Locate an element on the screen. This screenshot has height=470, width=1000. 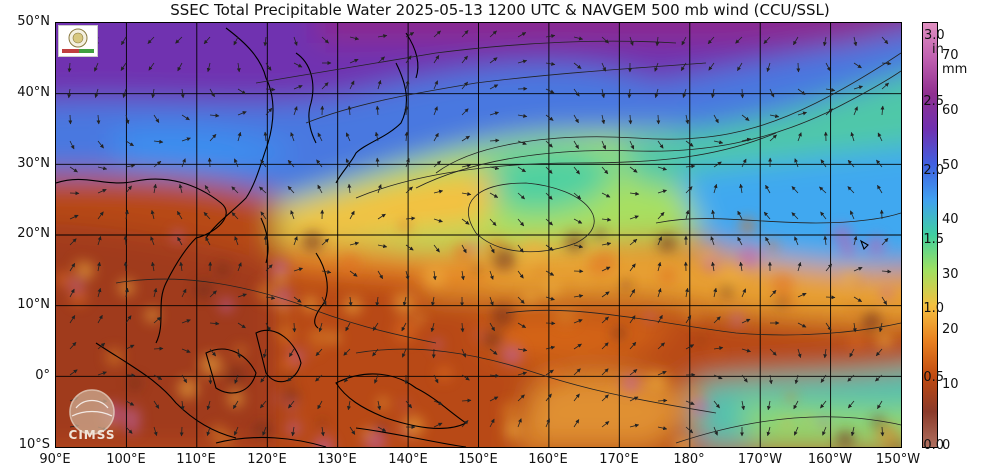
lat-label-20n: 20°N is located at coordinates (33, 233).